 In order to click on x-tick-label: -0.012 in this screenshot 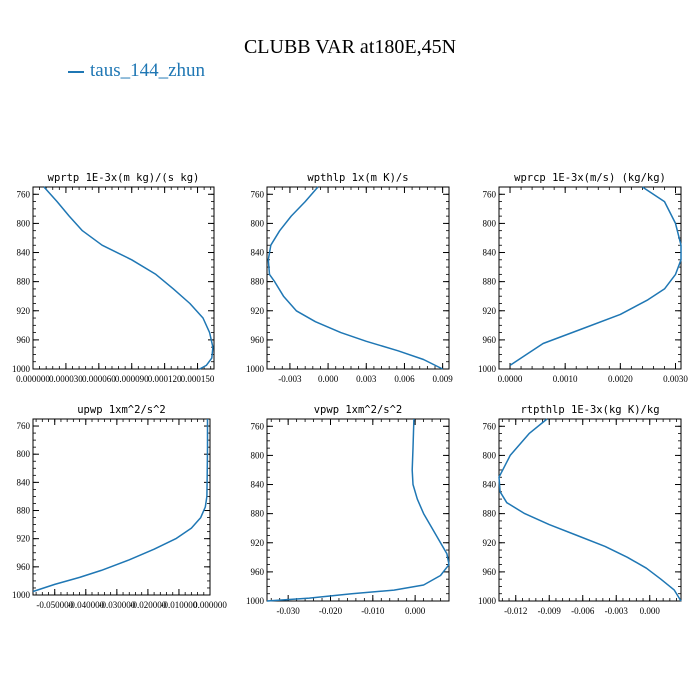, I will do `click(515, 611)`.